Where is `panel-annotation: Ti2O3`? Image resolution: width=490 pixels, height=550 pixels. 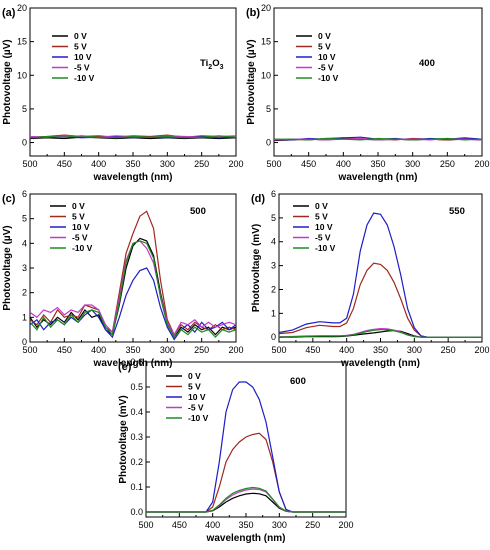 panel-annotation: Ti2O3 is located at coordinates (212, 64).